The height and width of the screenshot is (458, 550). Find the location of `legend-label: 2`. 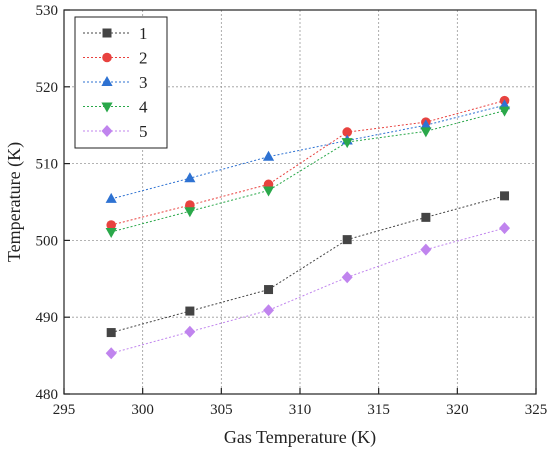

legend-label: 2 is located at coordinates (143, 58).